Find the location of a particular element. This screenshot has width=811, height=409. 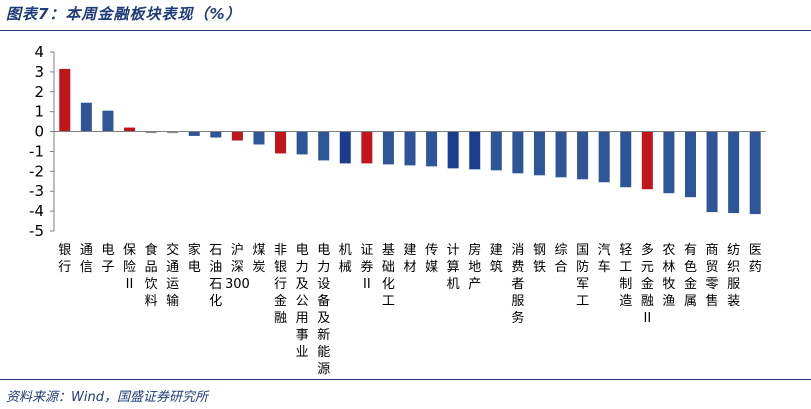

x-category-label: 房地产 is located at coordinates (474, 267).